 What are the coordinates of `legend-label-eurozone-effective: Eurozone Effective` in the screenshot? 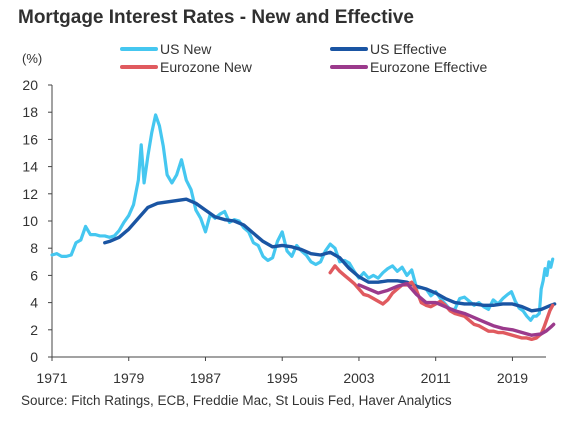 It's located at (428, 67).